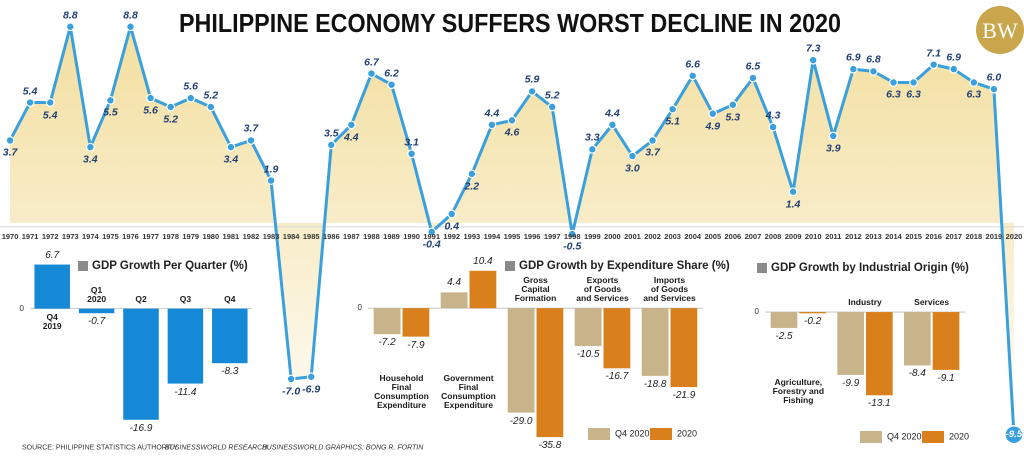 This screenshot has width=1024, height=457. Describe the element at coordinates (311, 389) in the screenshot. I see `value-label: -6.9` at that location.